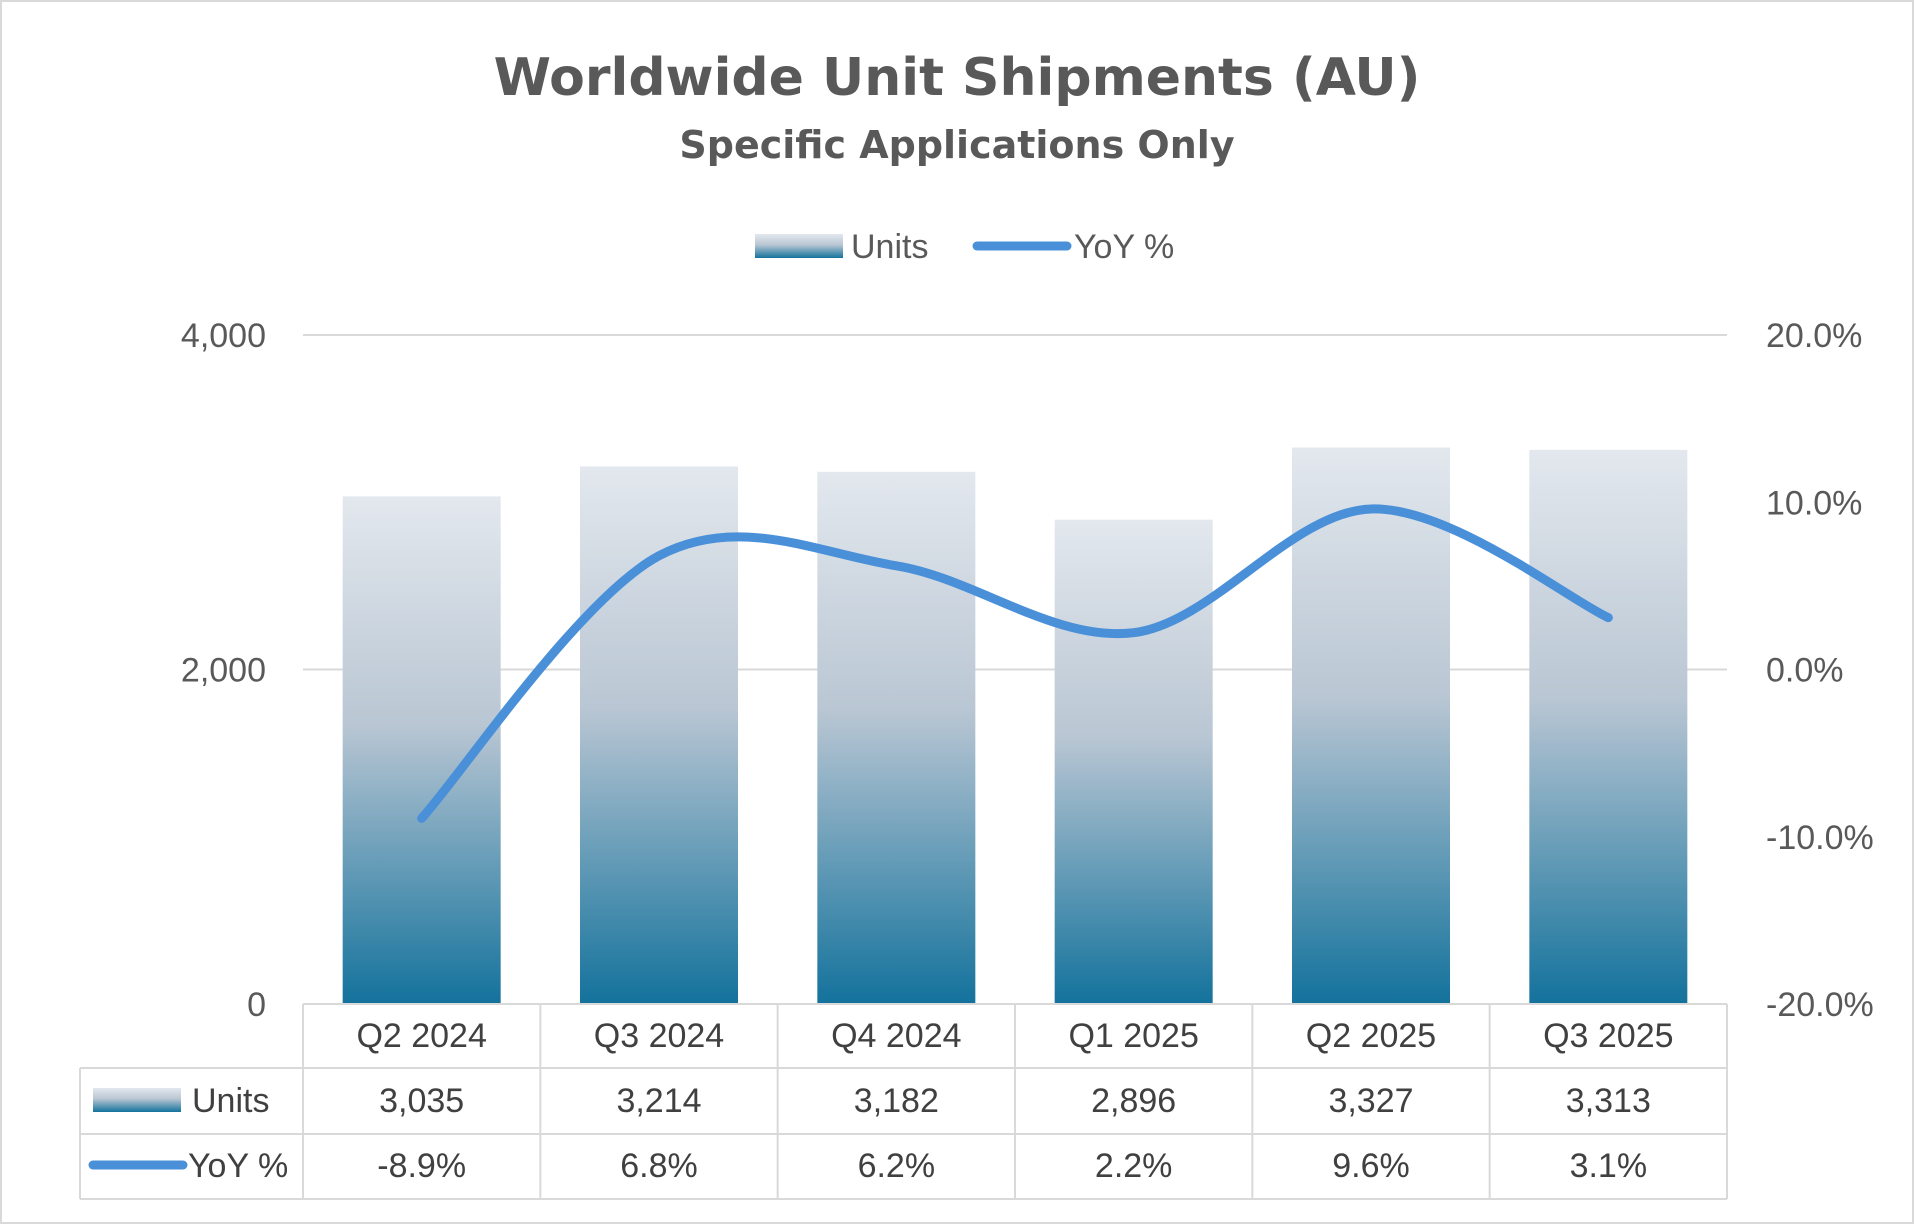 The image size is (1914, 1224). What do you see at coordinates (1133, 1101) in the screenshot?
I see `units-value-label: 2,896` at bounding box center [1133, 1101].